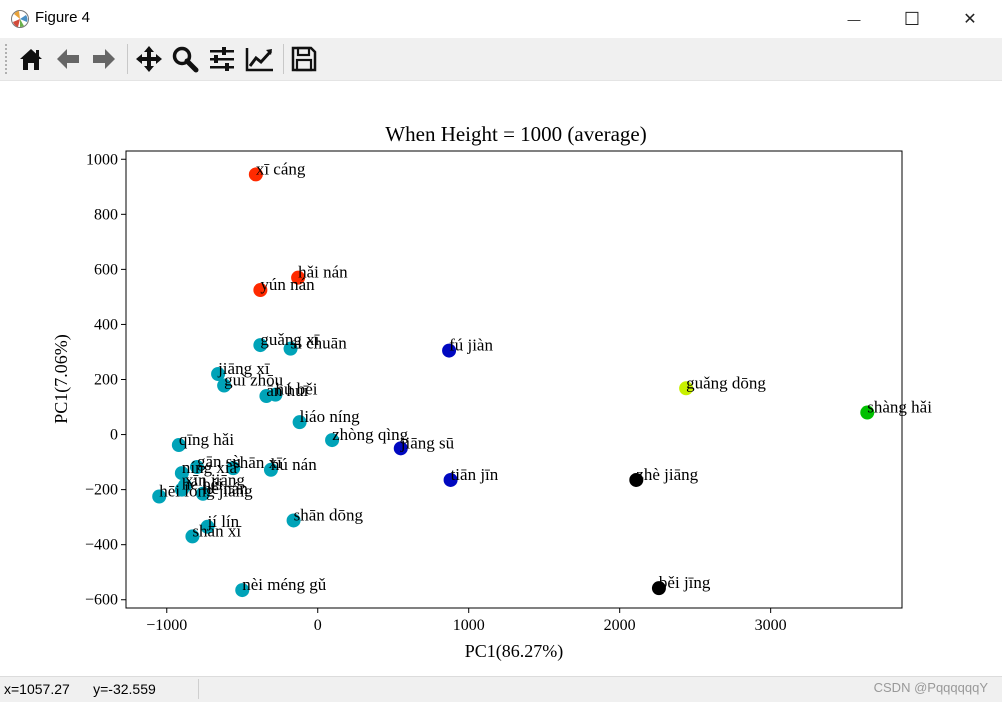 This screenshot has width=1002, height=702. I want to click on maximize-button: ☐, so click(912, 19).